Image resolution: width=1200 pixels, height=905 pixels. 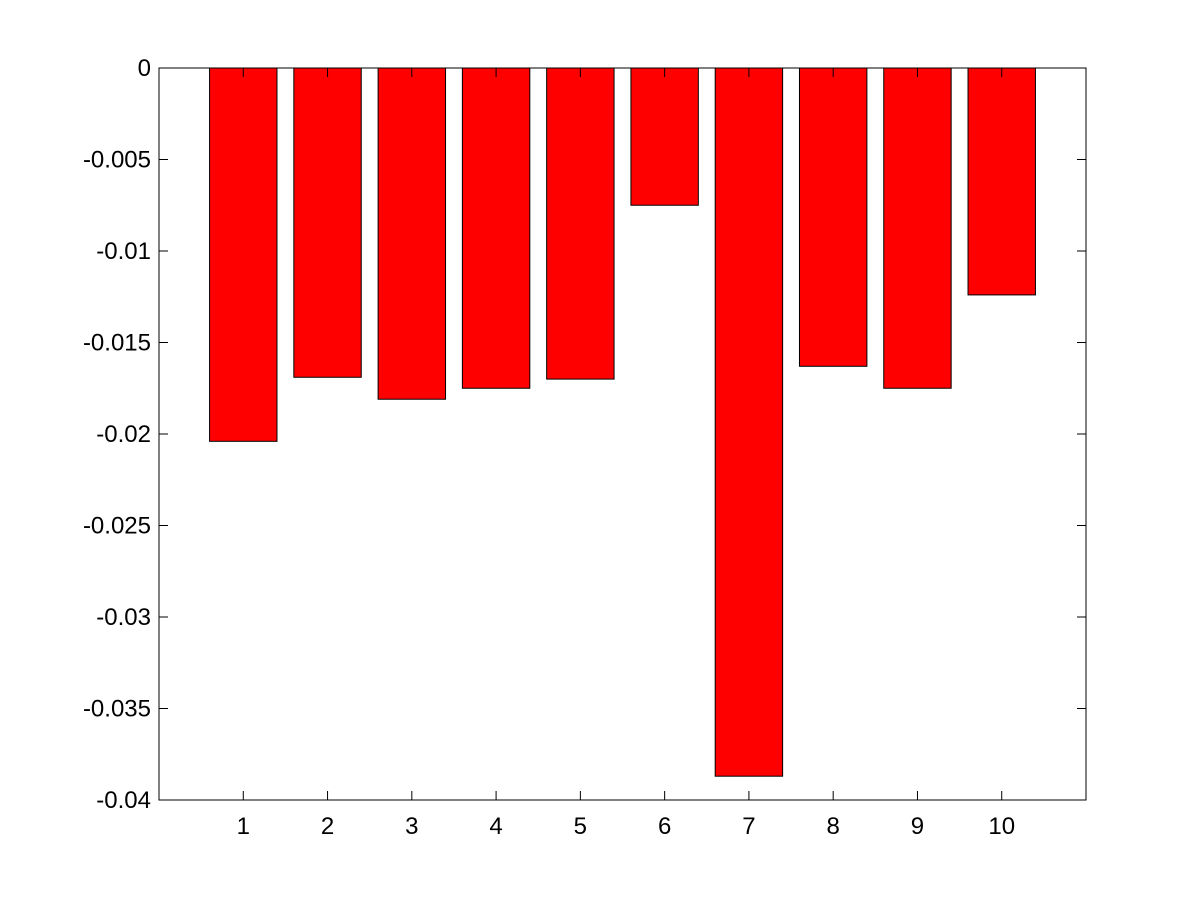 What do you see at coordinates (917, 826) in the screenshot?
I see `x-tick-label: 9` at bounding box center [917, 826].